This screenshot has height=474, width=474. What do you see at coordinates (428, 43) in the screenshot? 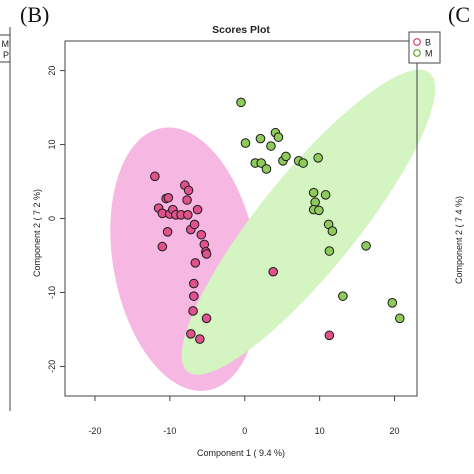
I see `legend-label-B: B` at bounding box center [428, 43].